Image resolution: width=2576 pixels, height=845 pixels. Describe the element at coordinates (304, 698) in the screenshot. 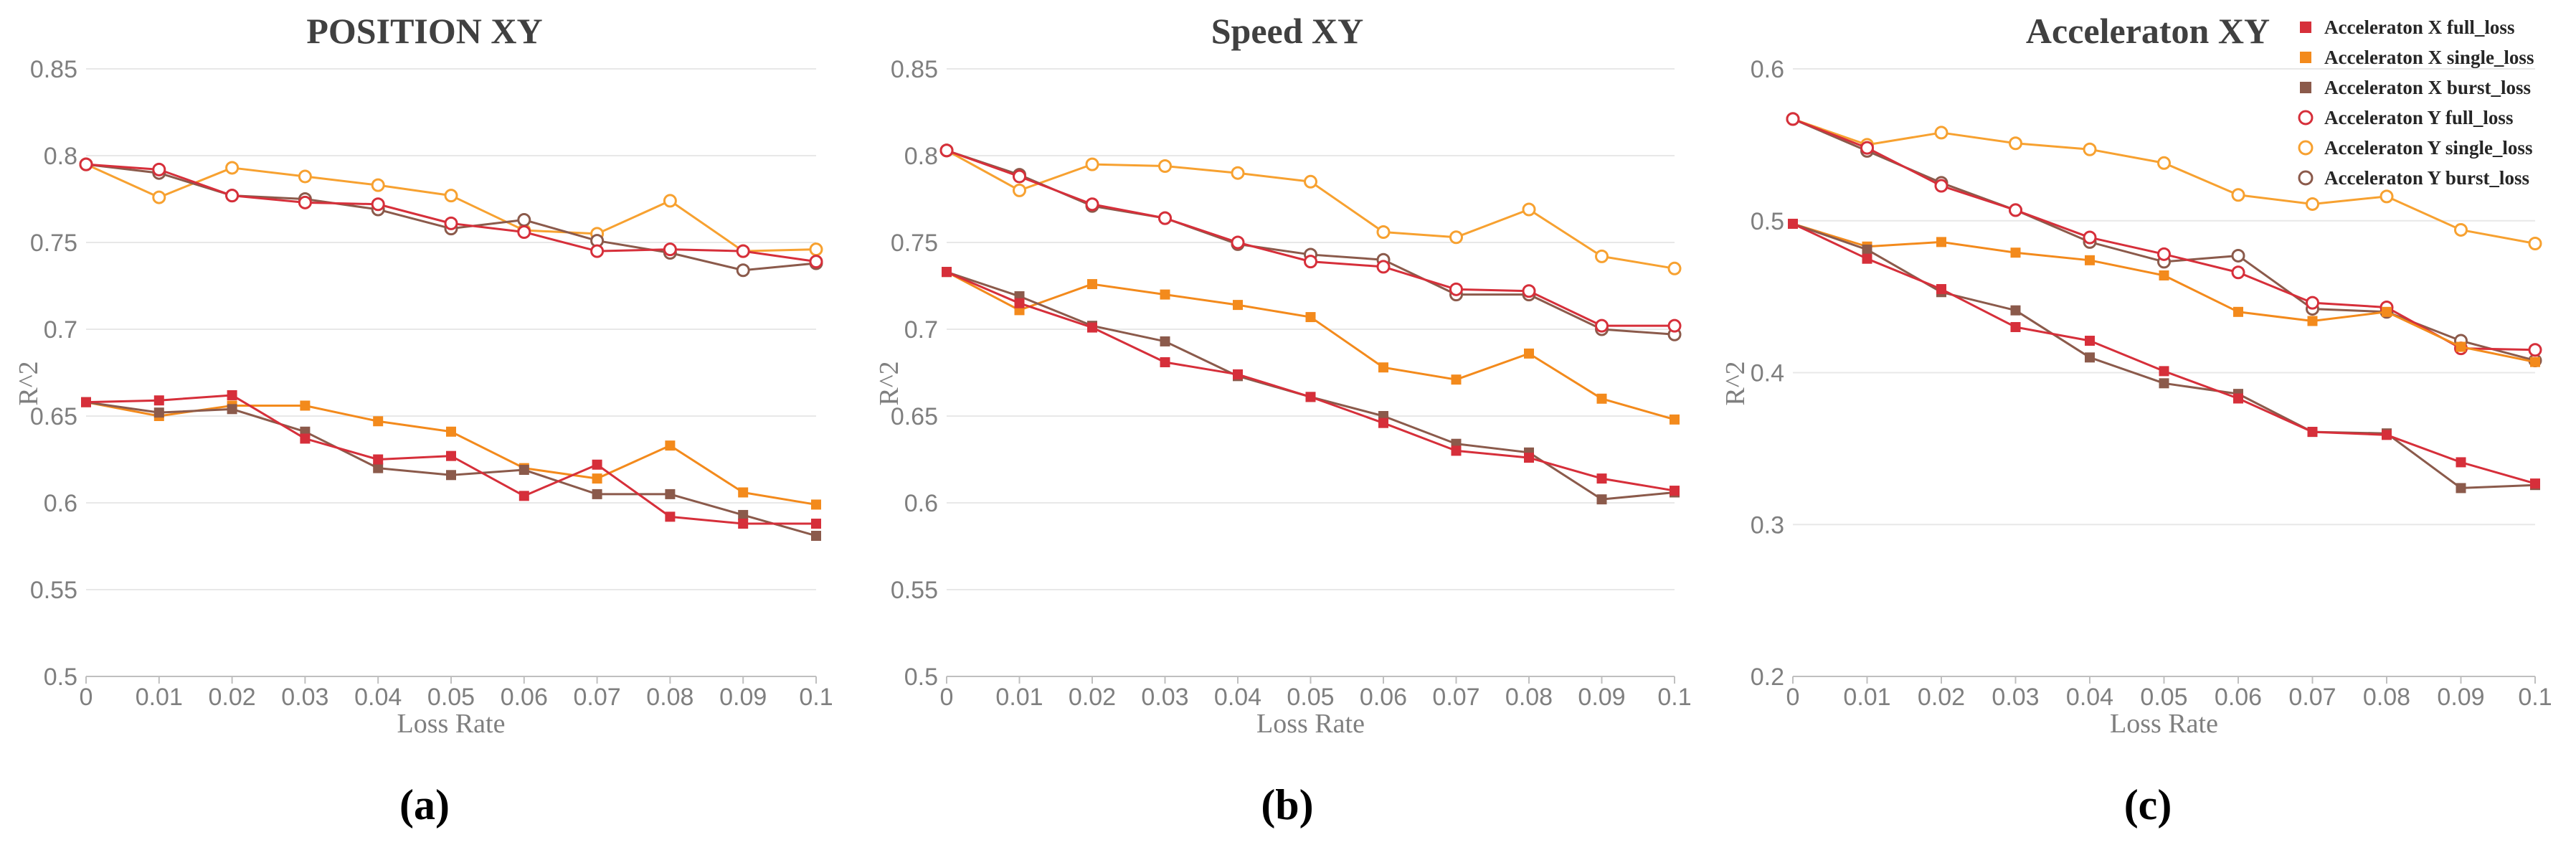

I see `x-tick-label: 0.03` at that location.